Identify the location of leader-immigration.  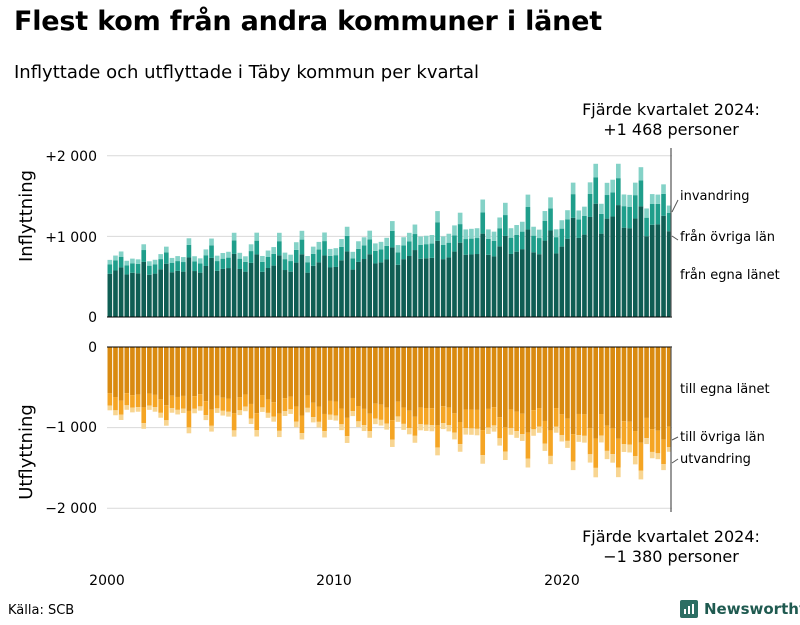
(675, 206).